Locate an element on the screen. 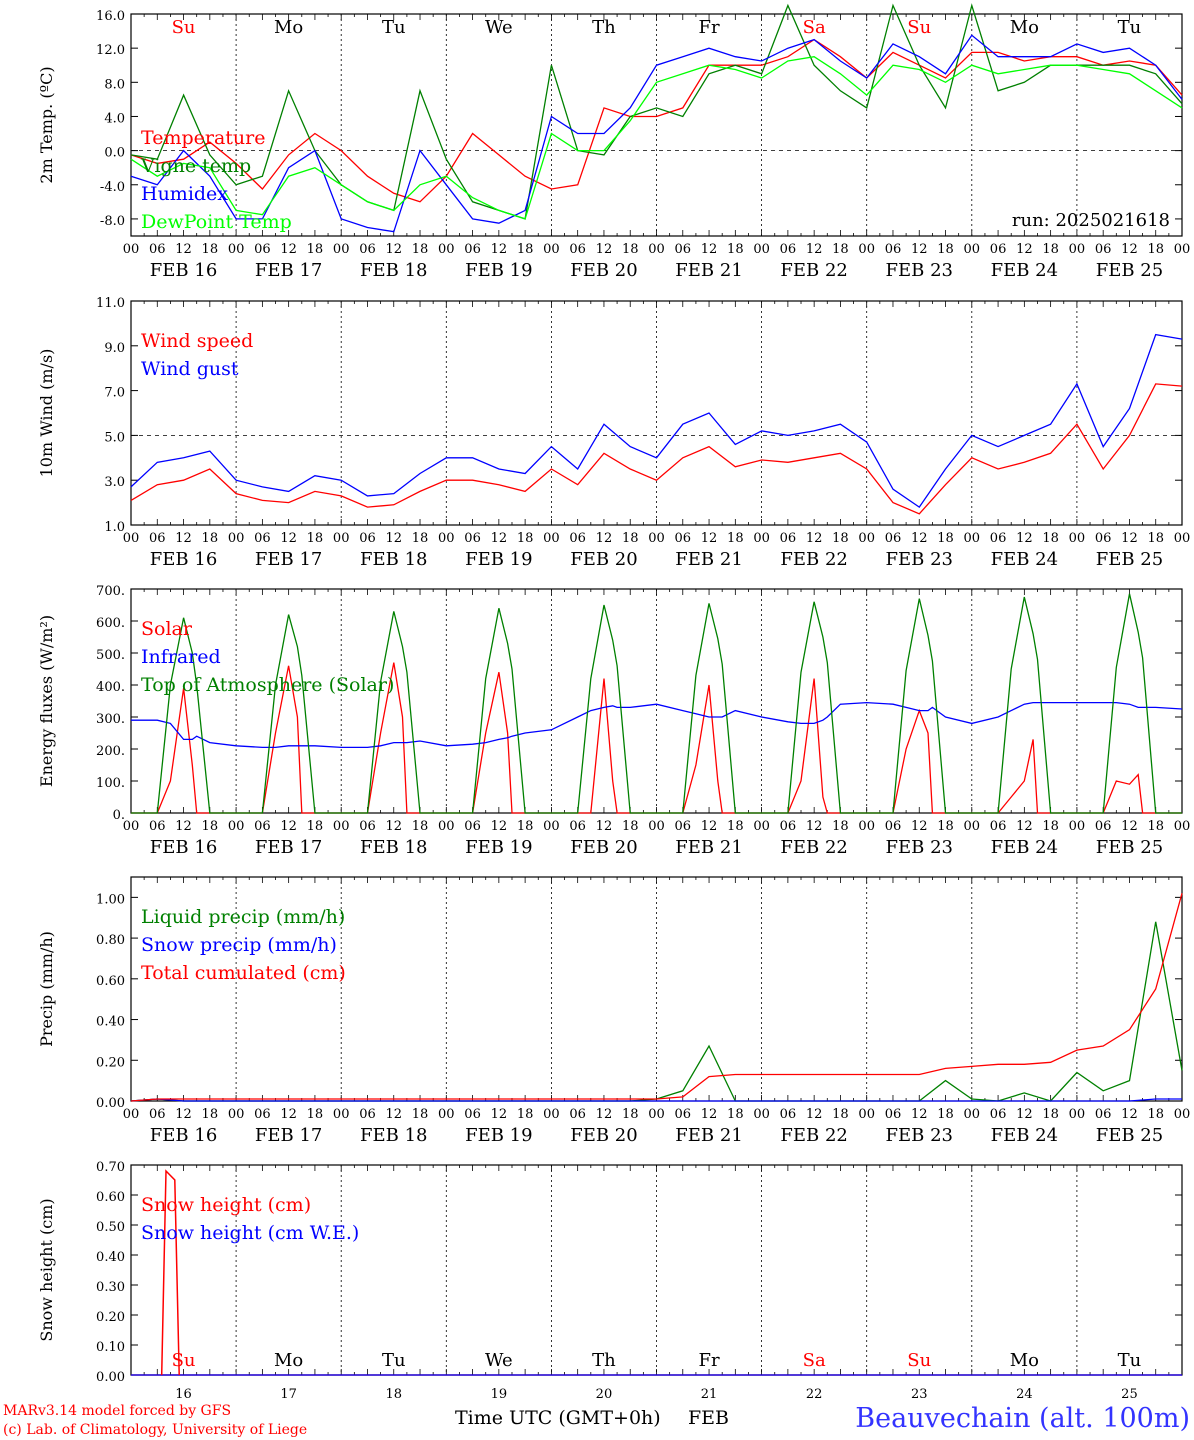 This screenshot has width=1194, height=1440. y-tick-label: 200. is located at coordinates (110, 751).